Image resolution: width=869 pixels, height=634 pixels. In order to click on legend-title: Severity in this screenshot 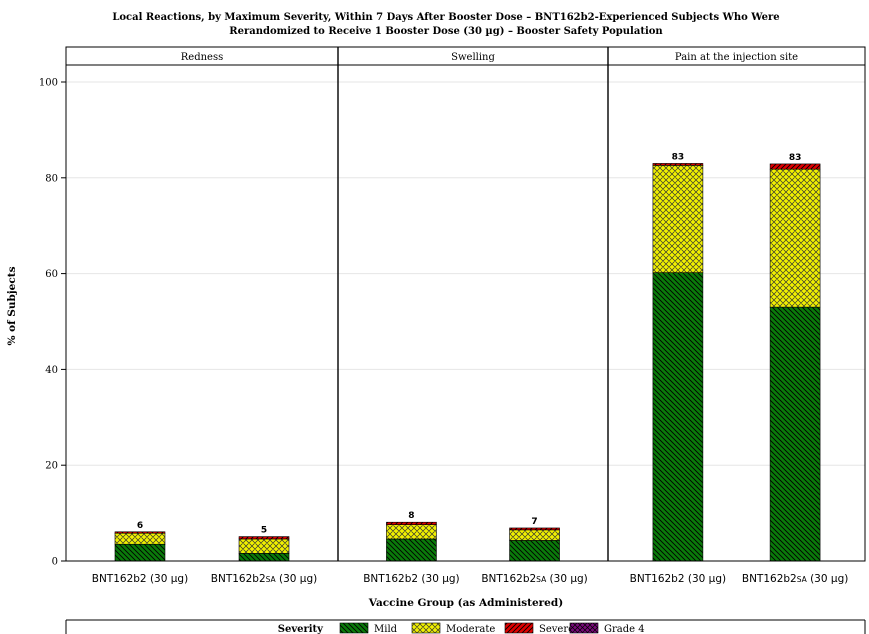, I will do `click(301, 629)`.